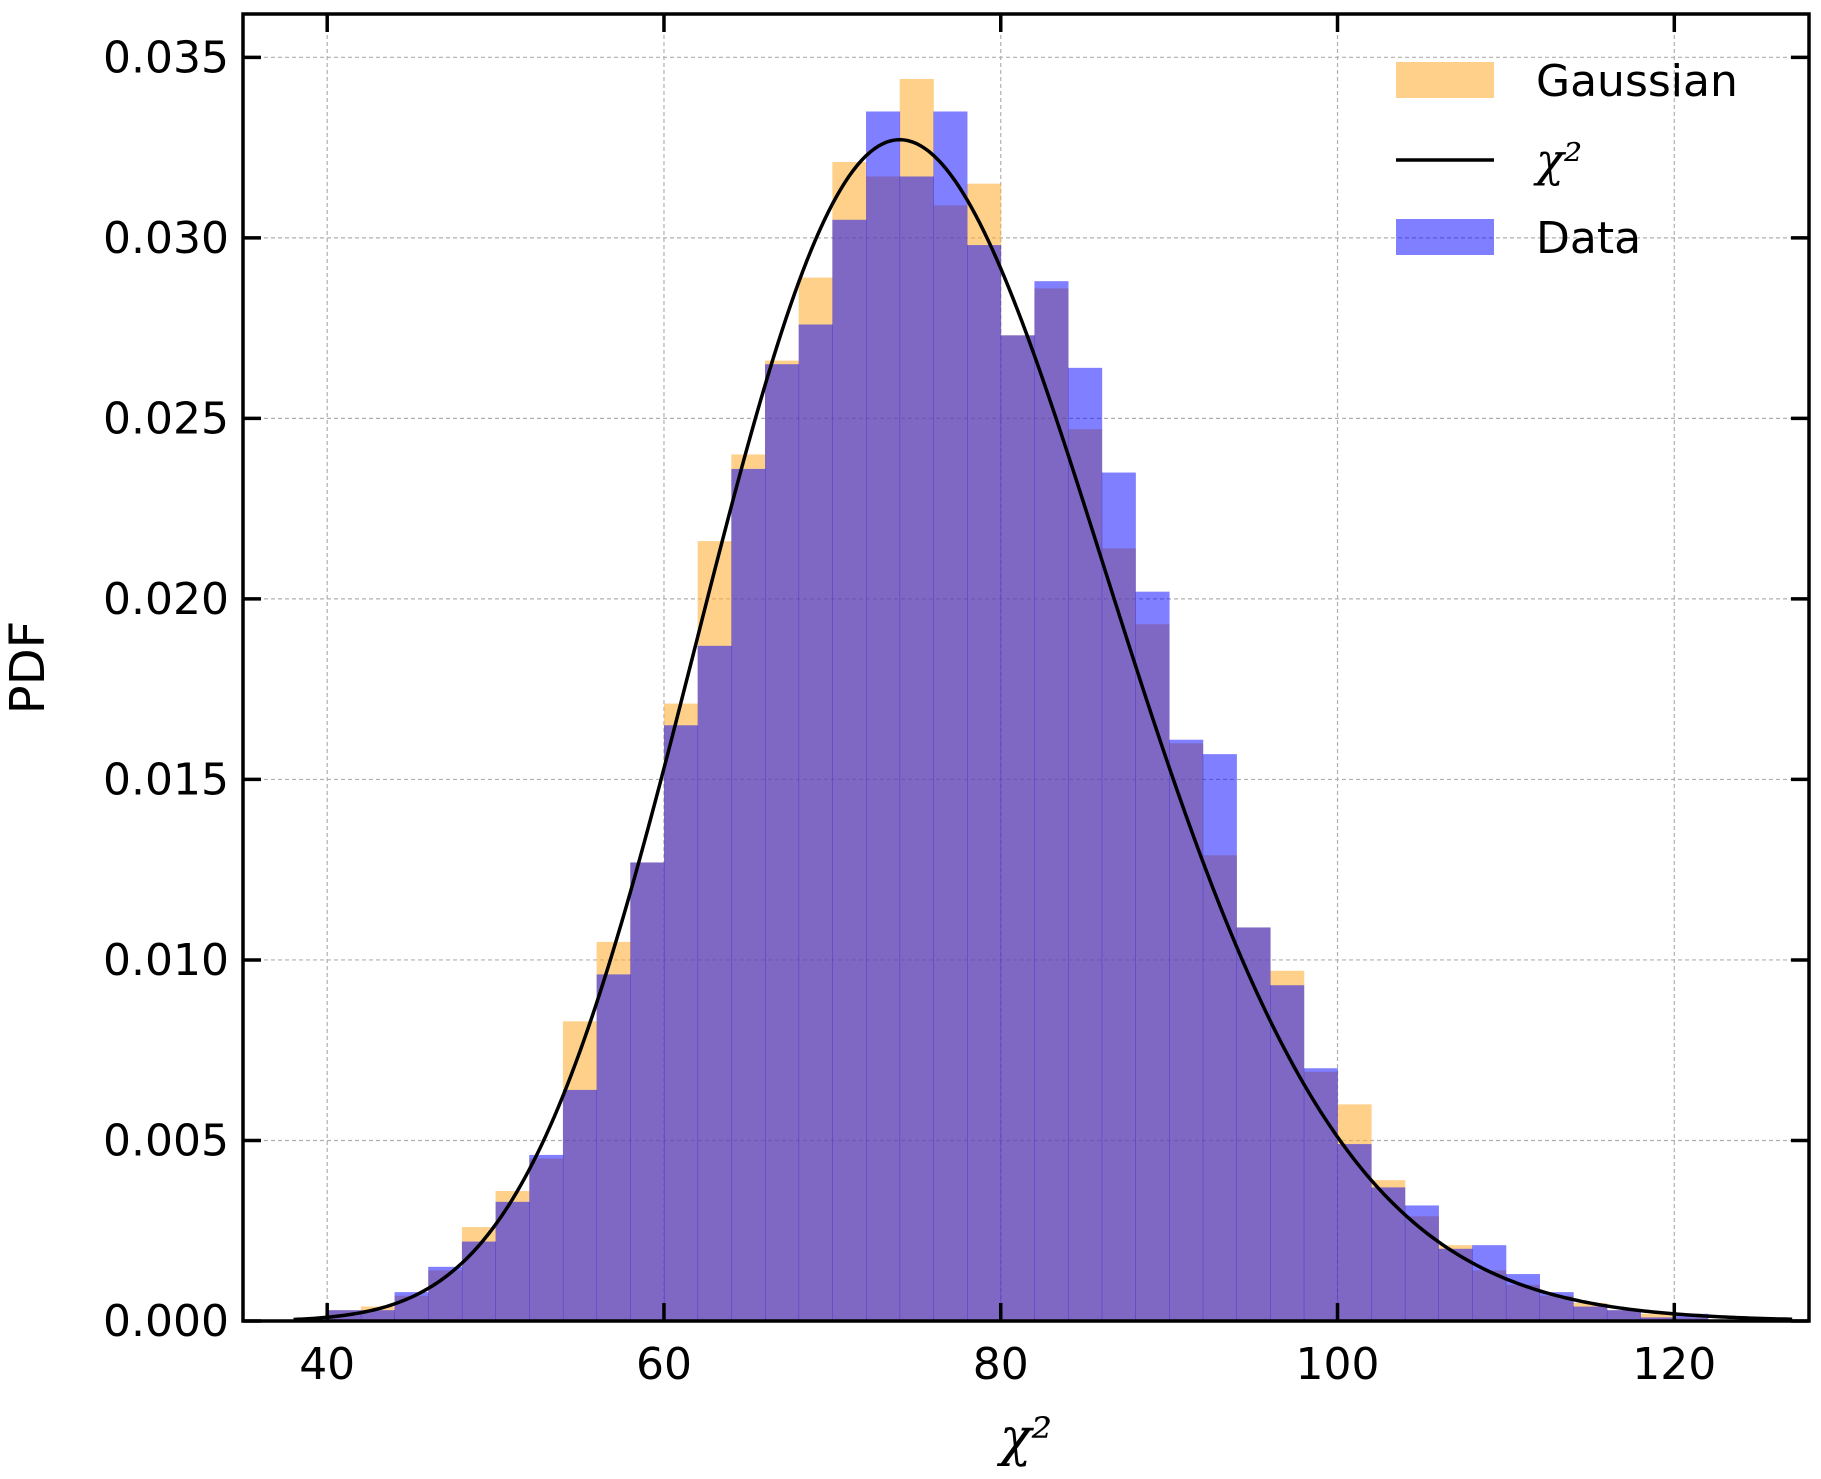 The height and width of the screenshot is (1479, 1821). What do you see at coordinates (166, 1321) in the screenshot?
I see `y-tick-label: 0.000` at bounding box center [166, 1321].